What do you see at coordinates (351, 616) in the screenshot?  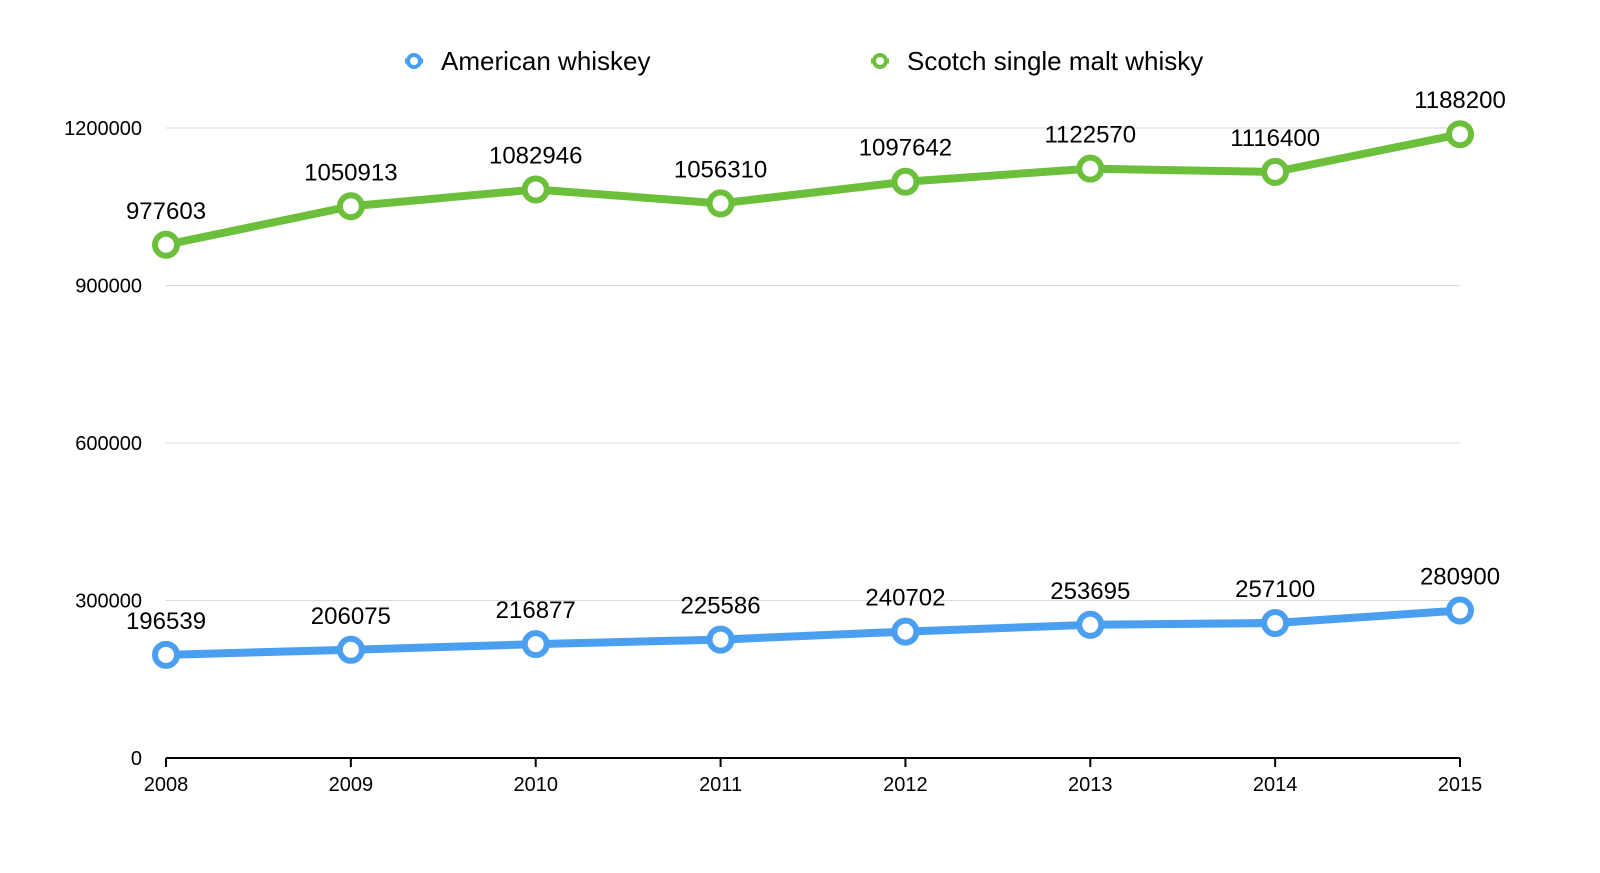 I see `data-label: 206075` at bounding box center [351, 616].